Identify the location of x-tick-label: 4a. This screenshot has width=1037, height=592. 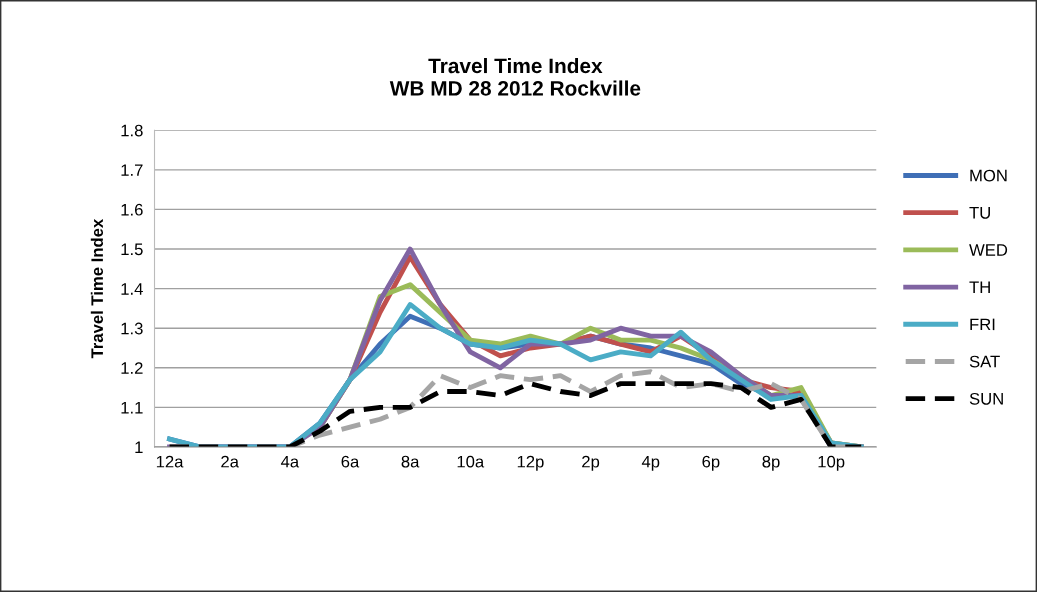
(290, 461).